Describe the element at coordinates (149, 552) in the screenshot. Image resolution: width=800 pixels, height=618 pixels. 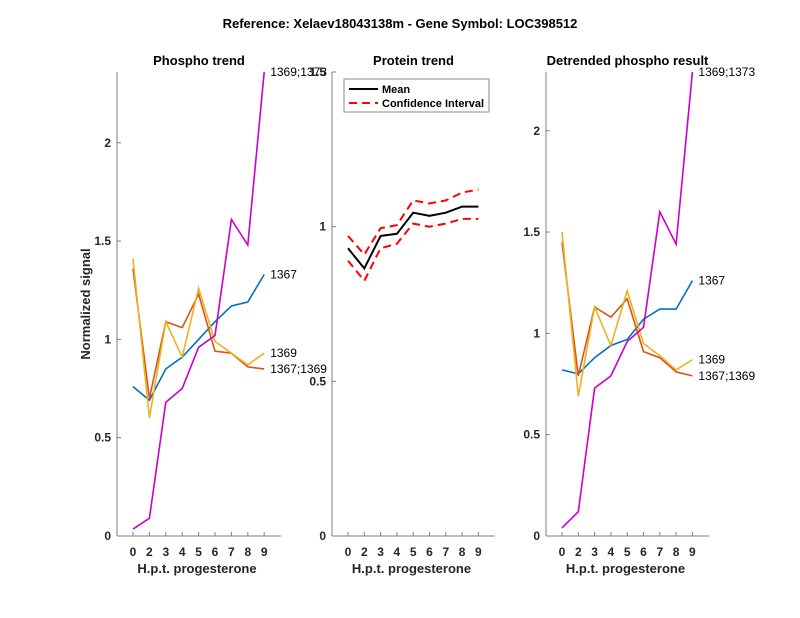
I see `x-tick-label: 2` at that location.